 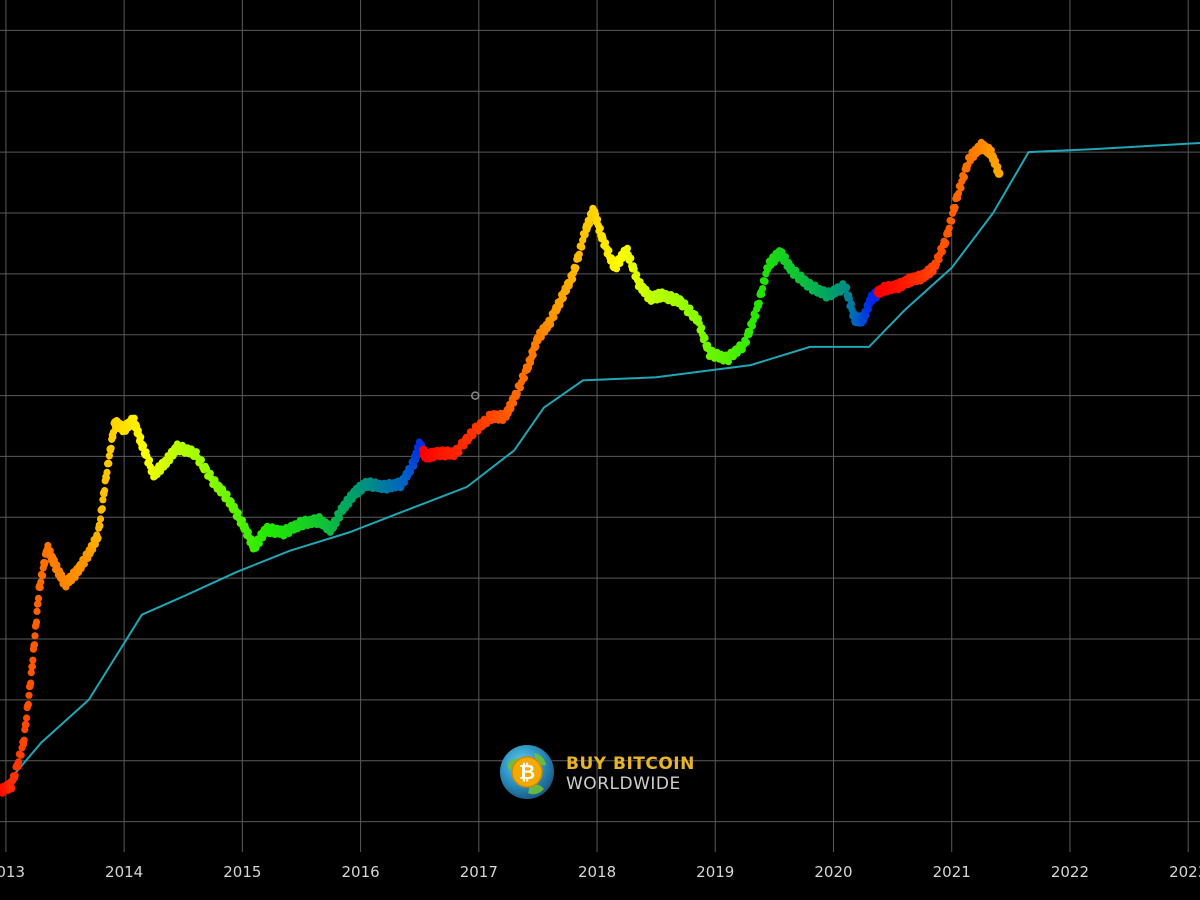 What do you see at coordinates (124, 872) in the screenshot?
I see `x-tick-label: 2014` at bounding box center [124, 872].